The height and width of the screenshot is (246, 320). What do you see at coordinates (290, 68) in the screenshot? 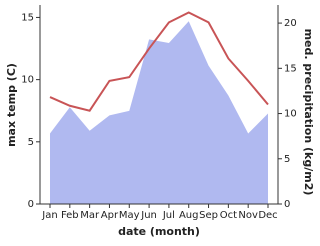
I see `y2-tick-label: 15` at bounding box center [290, 68].